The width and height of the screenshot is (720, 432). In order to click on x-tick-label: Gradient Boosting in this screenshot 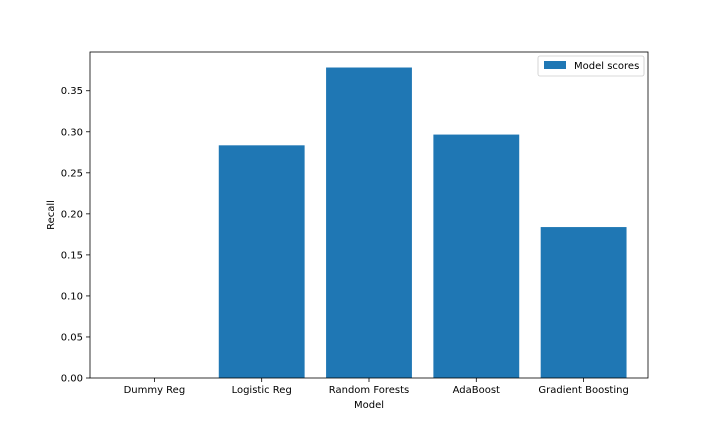, I will do `click(583, 390)`.